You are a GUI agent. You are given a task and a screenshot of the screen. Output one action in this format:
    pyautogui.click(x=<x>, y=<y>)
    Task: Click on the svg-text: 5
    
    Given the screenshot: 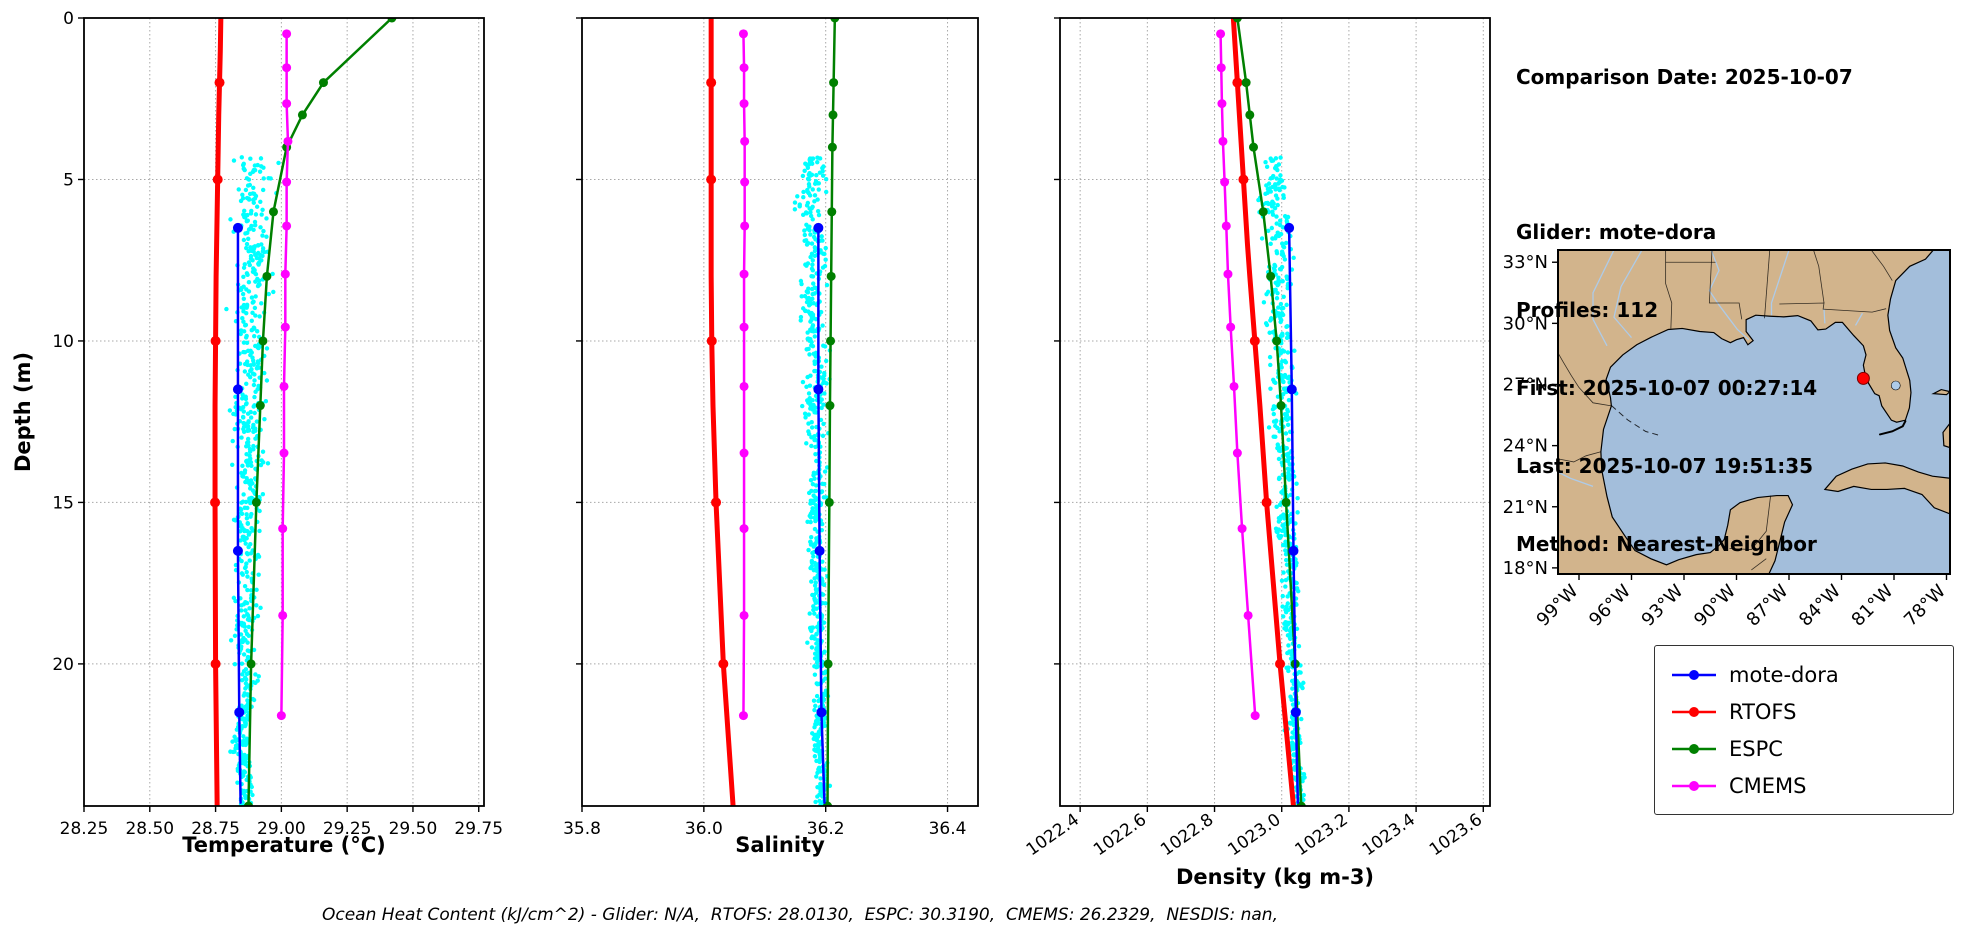 What is the action you would take?
    pyautogui.click(x=68, y=180)
    